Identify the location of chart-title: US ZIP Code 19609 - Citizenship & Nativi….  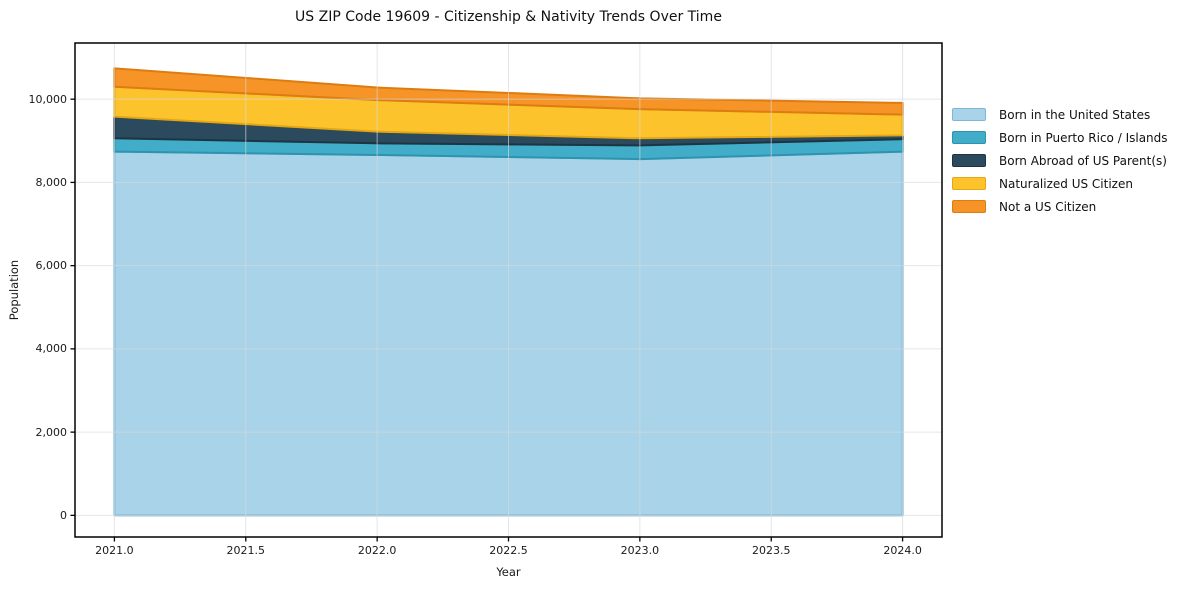
(508, 17).